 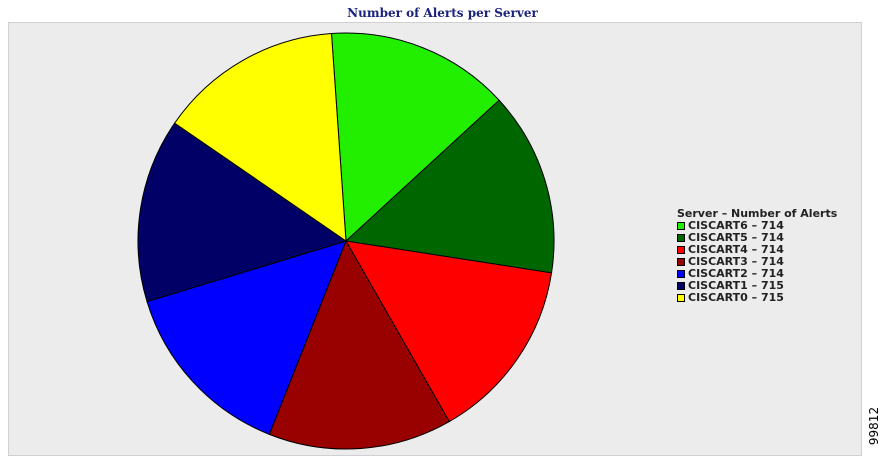 I want to click on figure-id: 99812, so click(x=874, y=426).